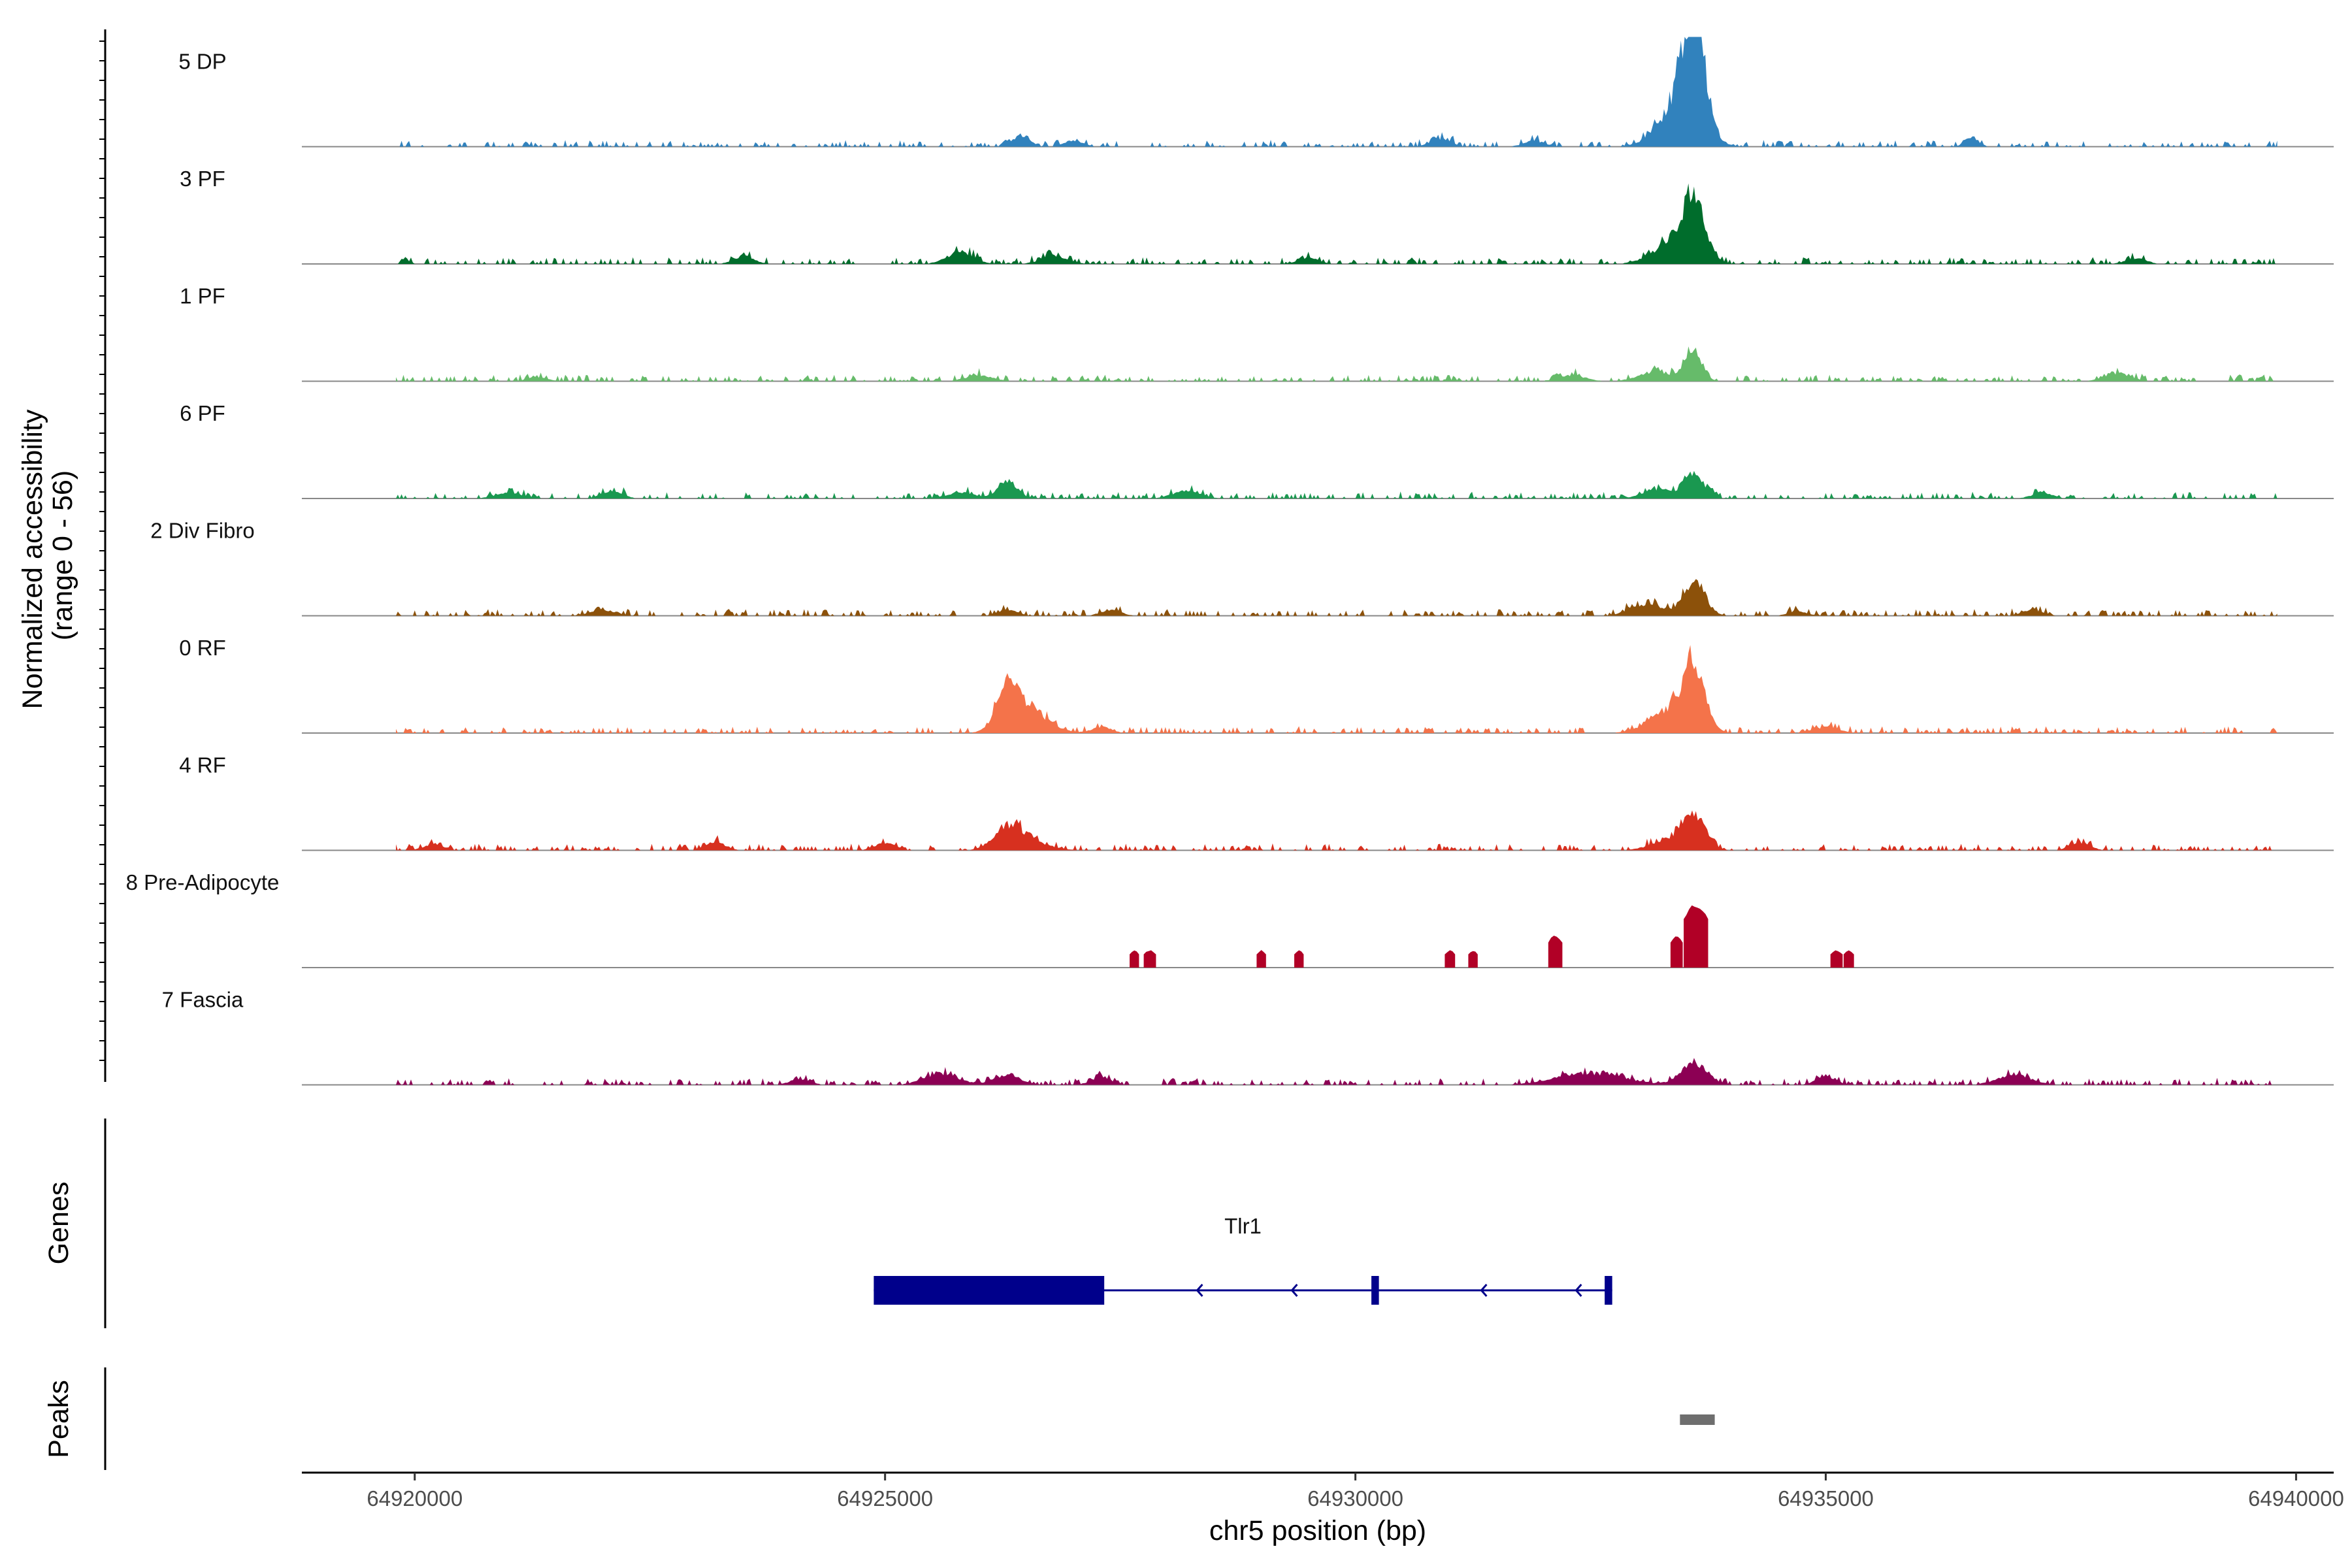 The image size is (2352, 1568). What do you see at coordinates (1337, 484) in the screenshot?
I see `coverage-area-6-pf` at bounding box center [1337, 484].